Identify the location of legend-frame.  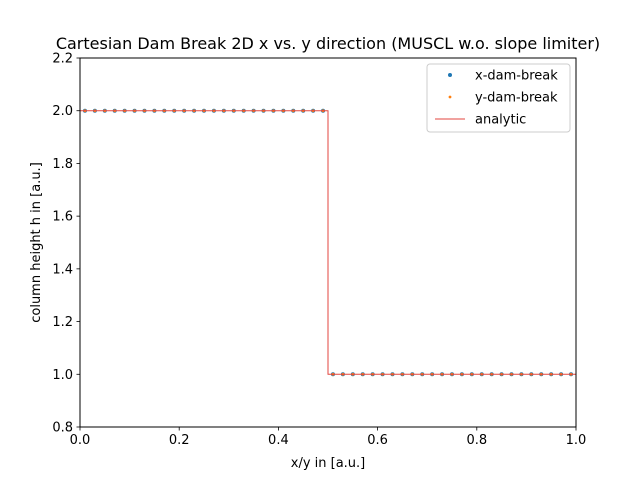
(498, 98).